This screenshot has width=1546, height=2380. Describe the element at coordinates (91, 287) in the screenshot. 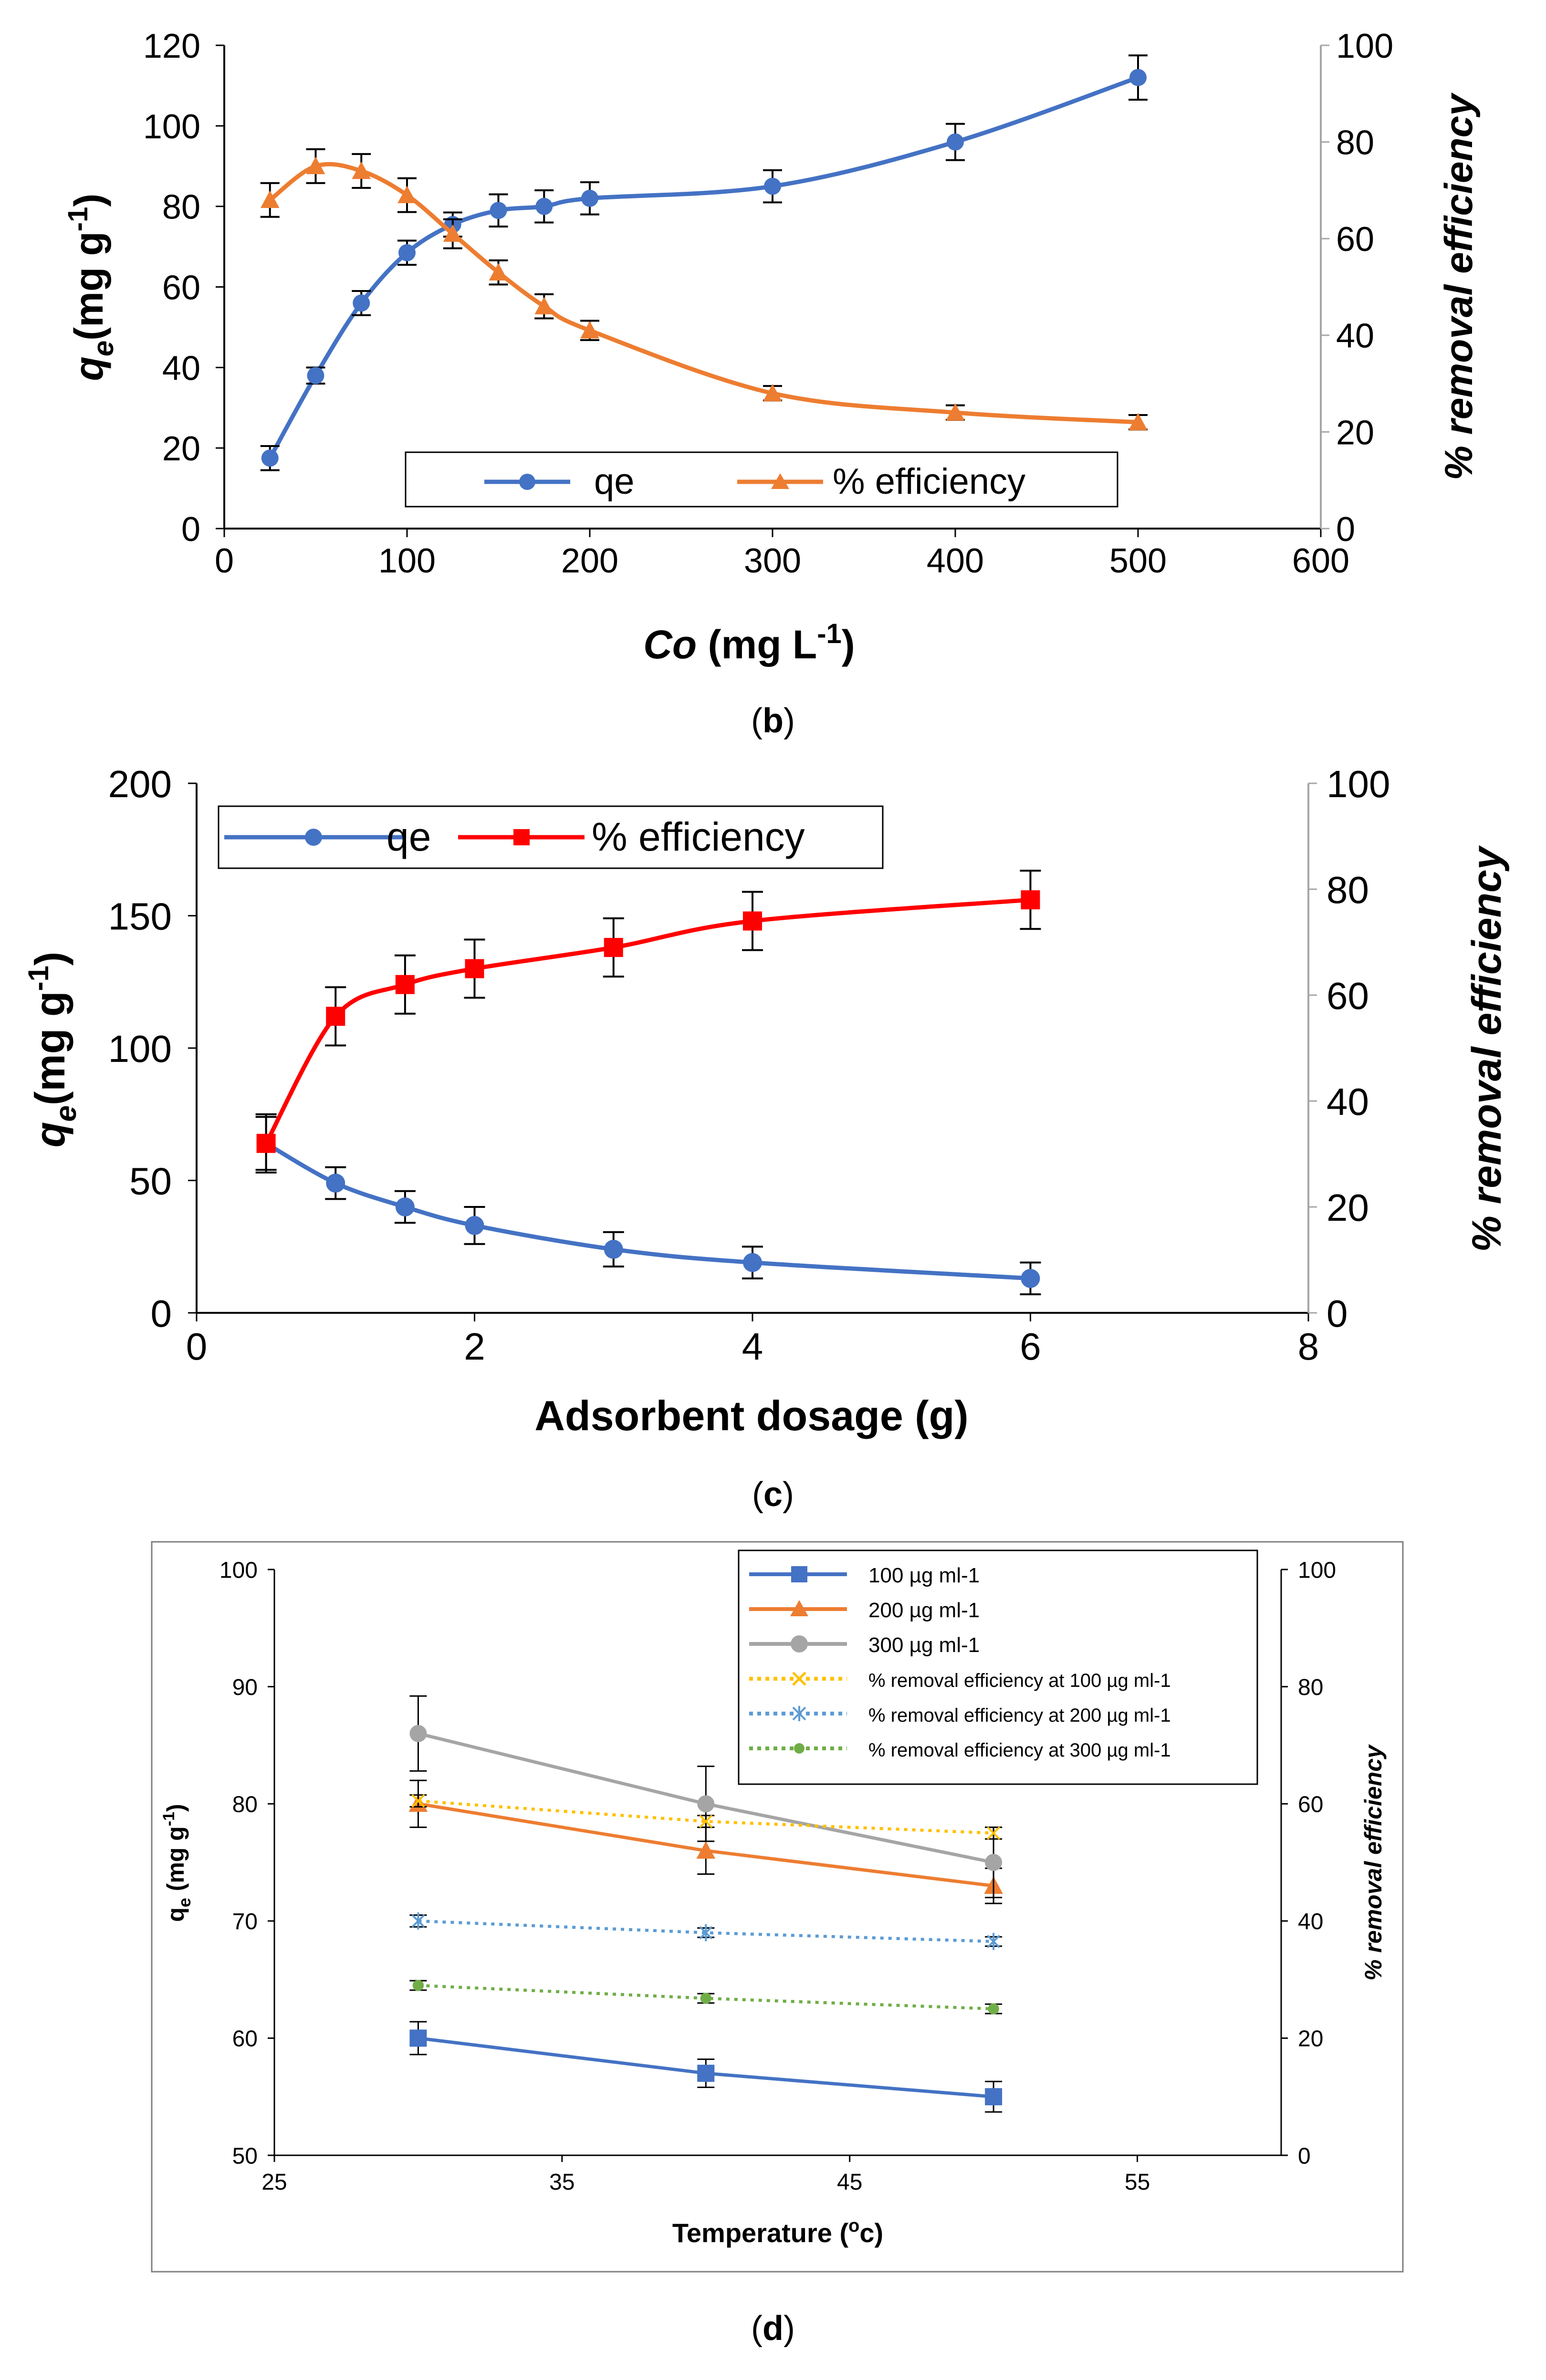

I see `chart-b-ylabel-left: qe(mg g-1)` at that location.